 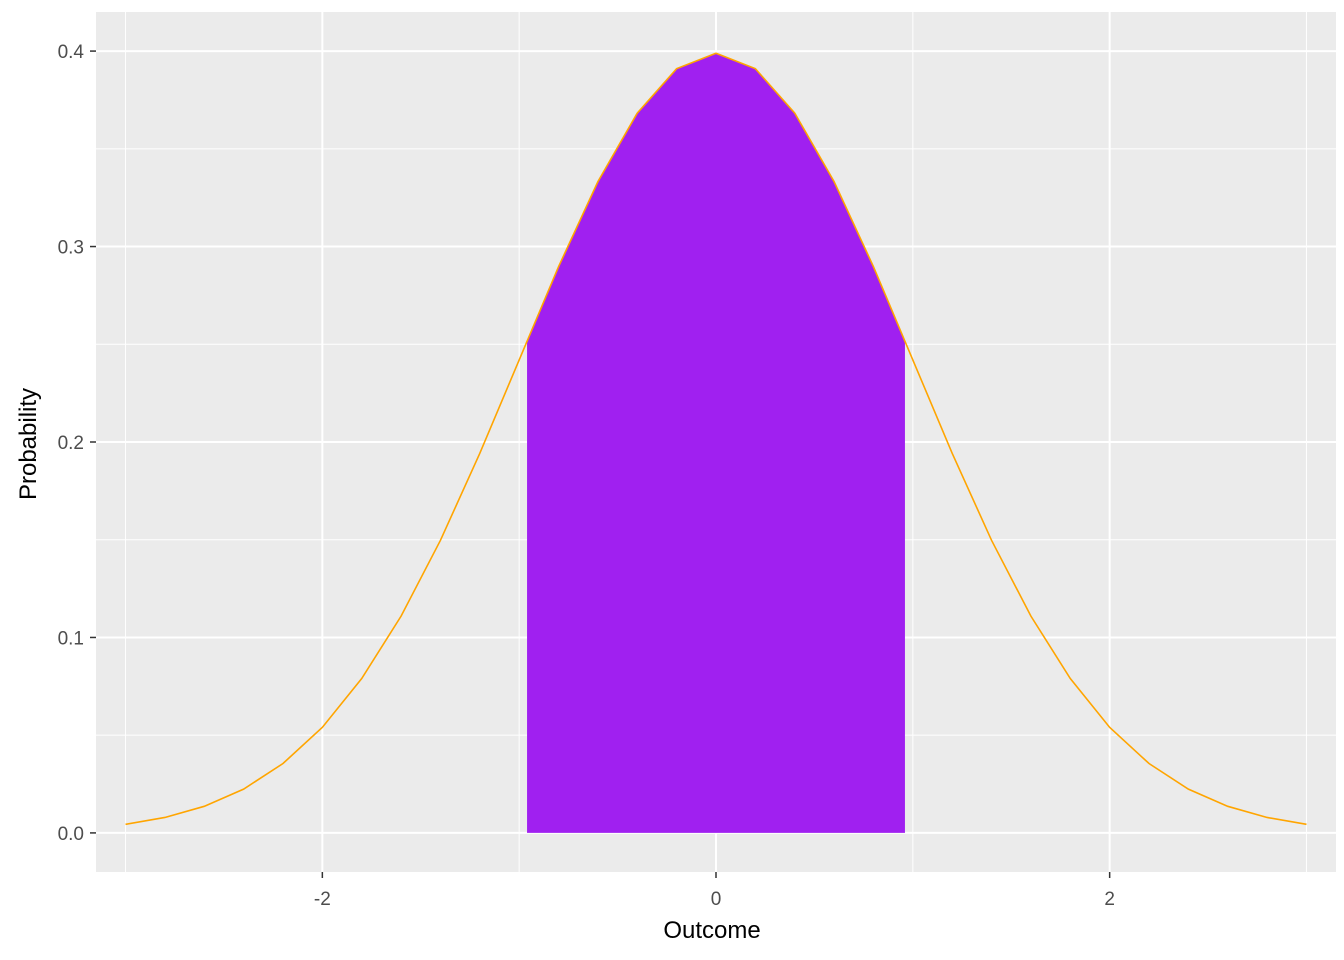 What do you see at coordinates (71, 52) in the screenshot?
I see `y-tick-label: 0.4` at bounding box center [71, 52].